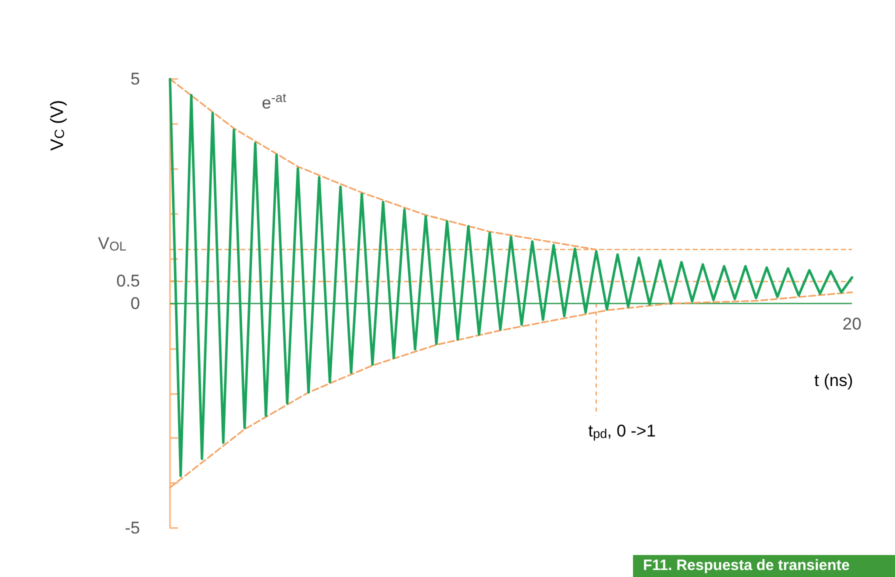 This screenshot has height=577, width=895. Describe the element at coordinates (128, 281) in the screenshot. I see `y-tick-label: 0.5` at that location.